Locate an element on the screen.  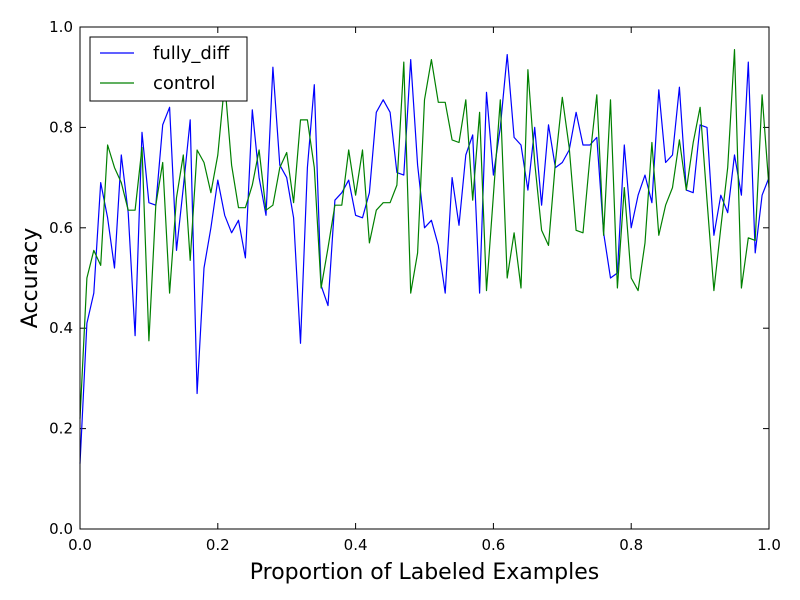
y-tick-label: 0.6 is located at coordinates (61, 228).